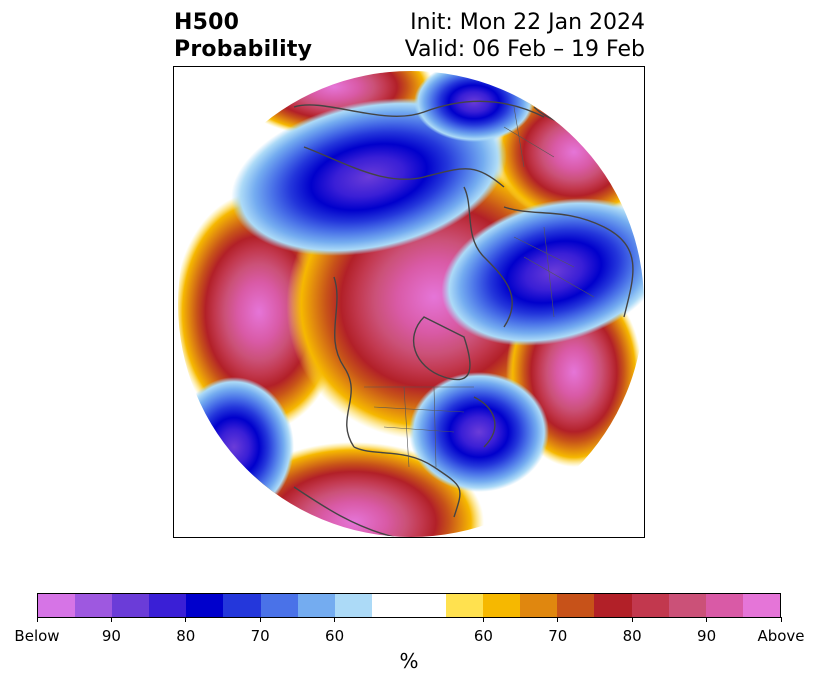 This screenshot has width=819, height=686. I want to click on below-anomaly-southwest, so click(236, 447).